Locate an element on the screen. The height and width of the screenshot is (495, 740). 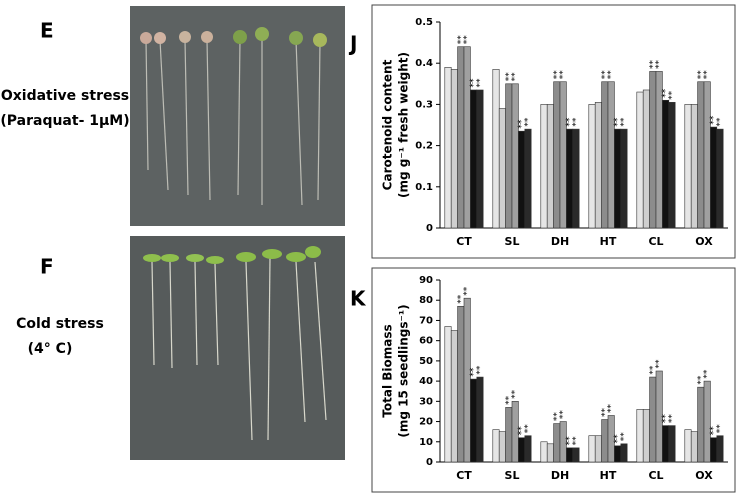
panel-letter: K is located at coordinates (358, 299).